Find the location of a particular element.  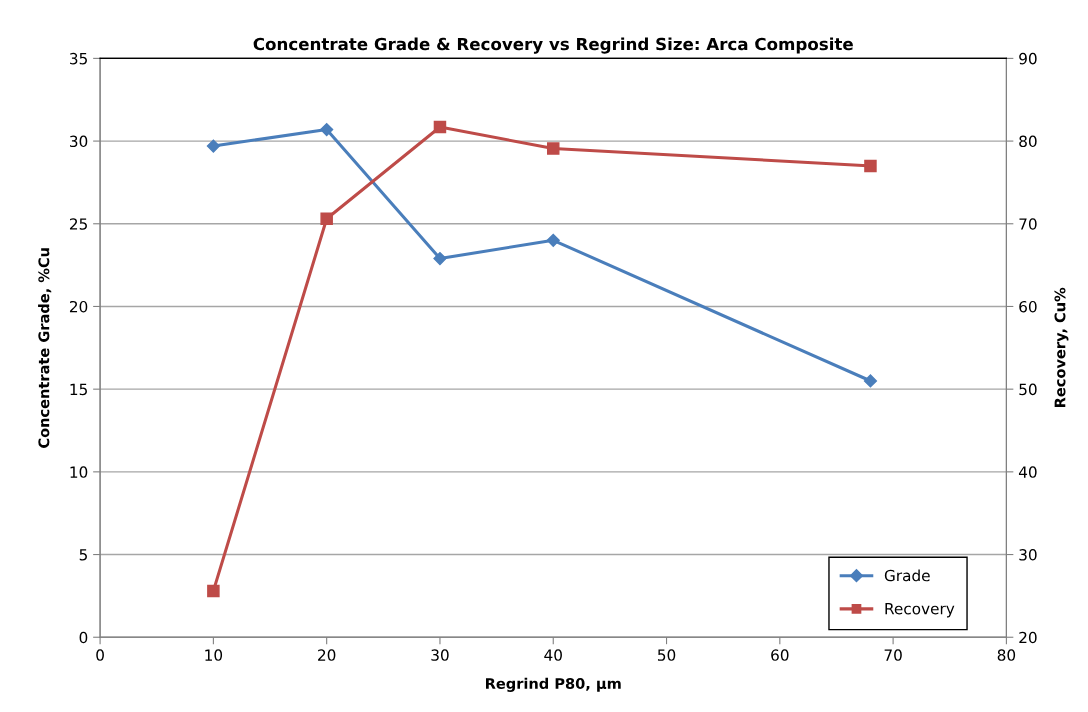

y-tick-label: 35 is located at coordinates (78, 58).